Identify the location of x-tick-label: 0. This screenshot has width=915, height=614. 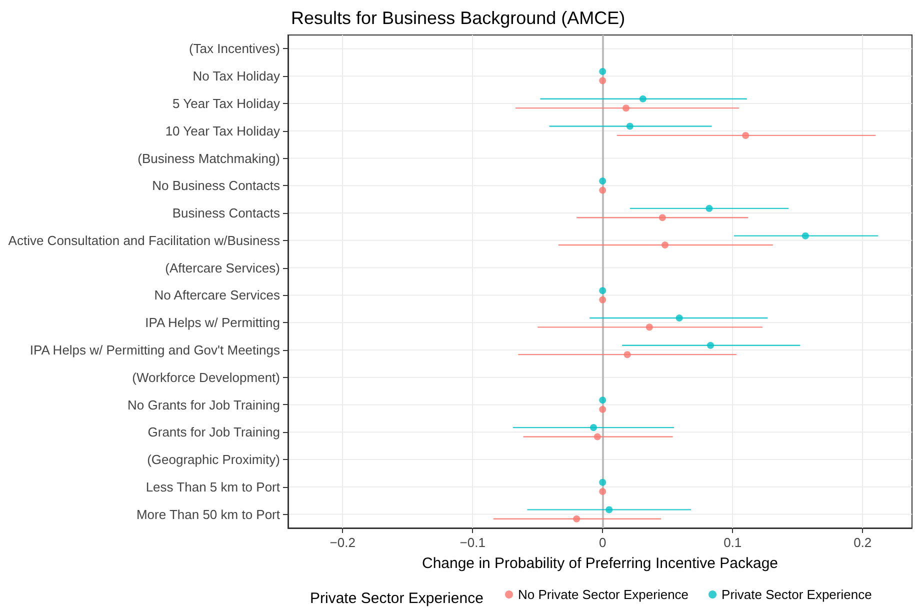
(602, 542).